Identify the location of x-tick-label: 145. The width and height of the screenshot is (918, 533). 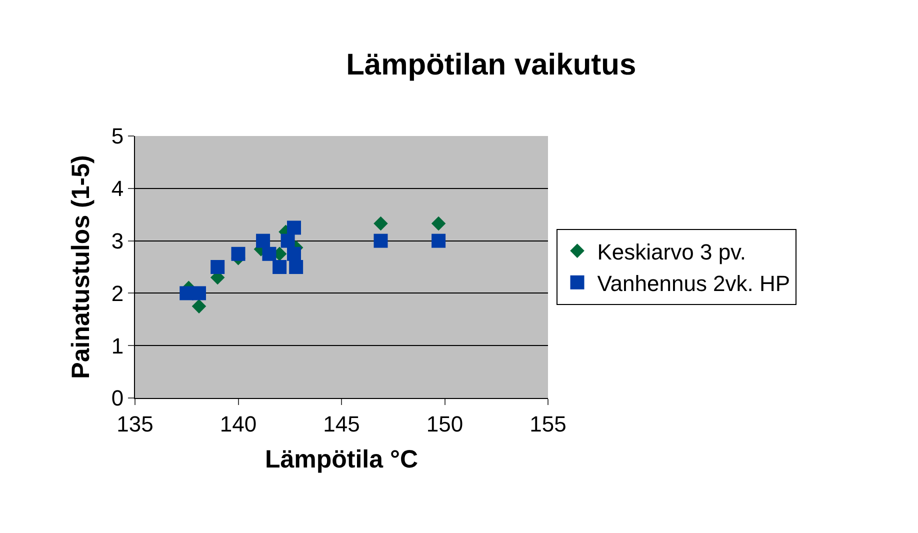
(341, 423).